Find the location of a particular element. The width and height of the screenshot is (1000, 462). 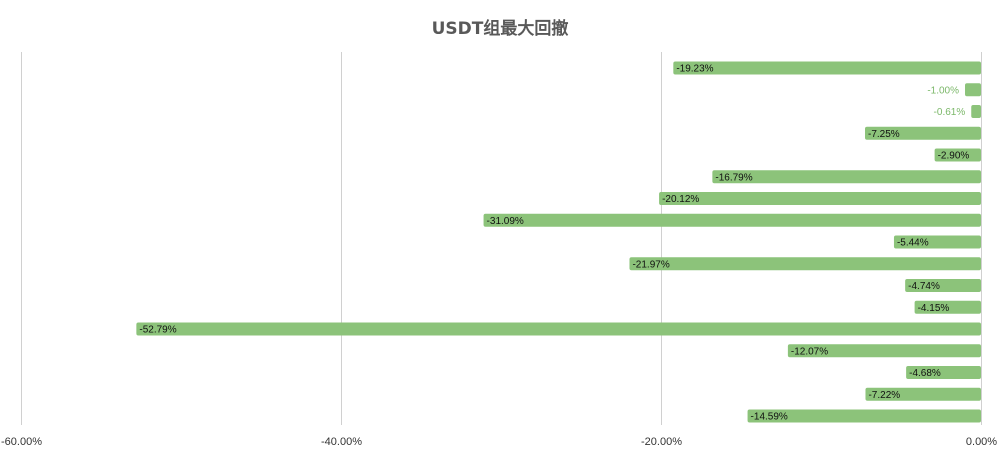

x-tick-label: -60.00% is located at coordinates (21, 442).